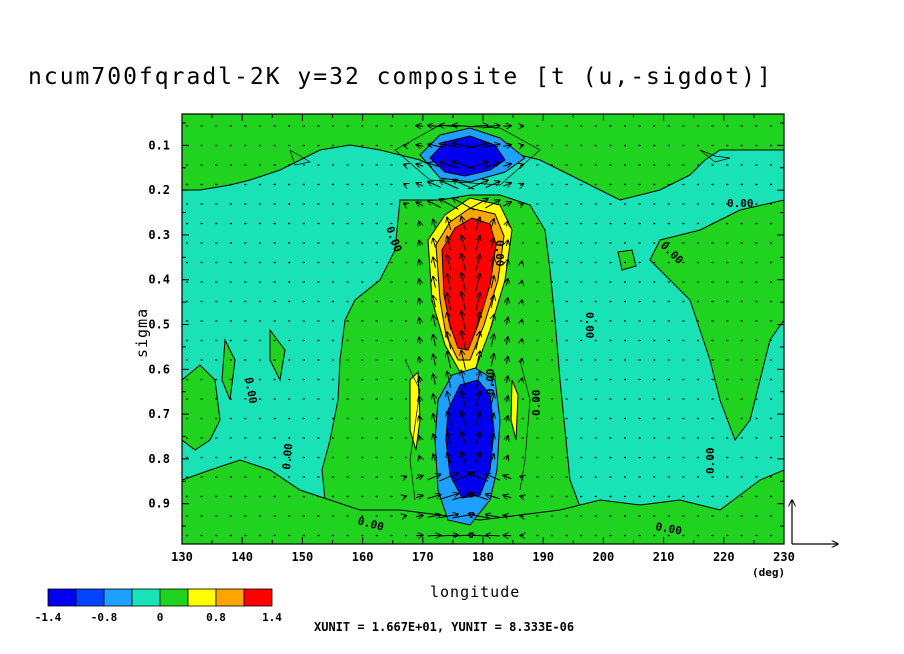  What do you see at coordinates (216, 617) in the screenshot?
I see `colorbar-label: 0.8` at bounding box center [216, 617].